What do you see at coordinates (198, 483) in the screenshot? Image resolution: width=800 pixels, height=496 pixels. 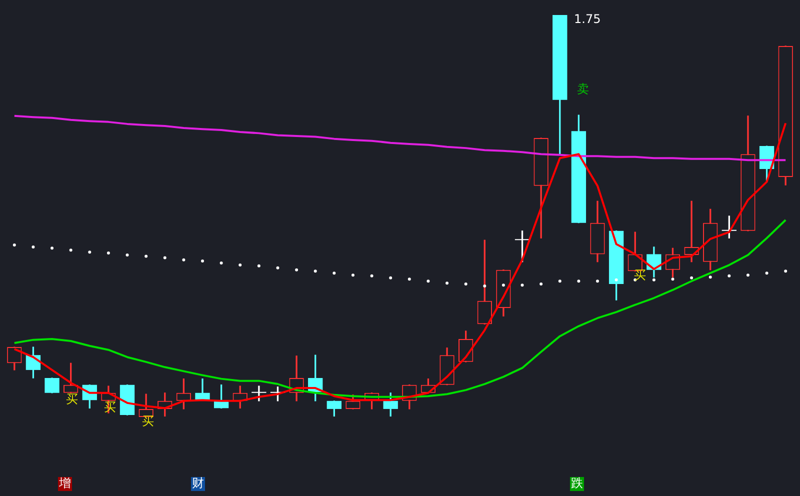 I see `text: 财` at bounding box center [198, 483].